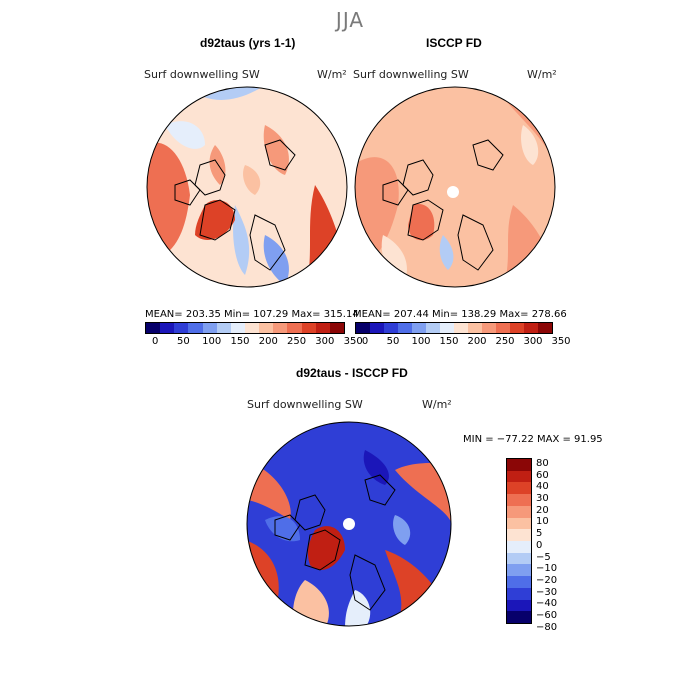  Describe the element at coordinates (542, 522) in the screenshot. I see `diff-colorbar-label: 10` at that location.